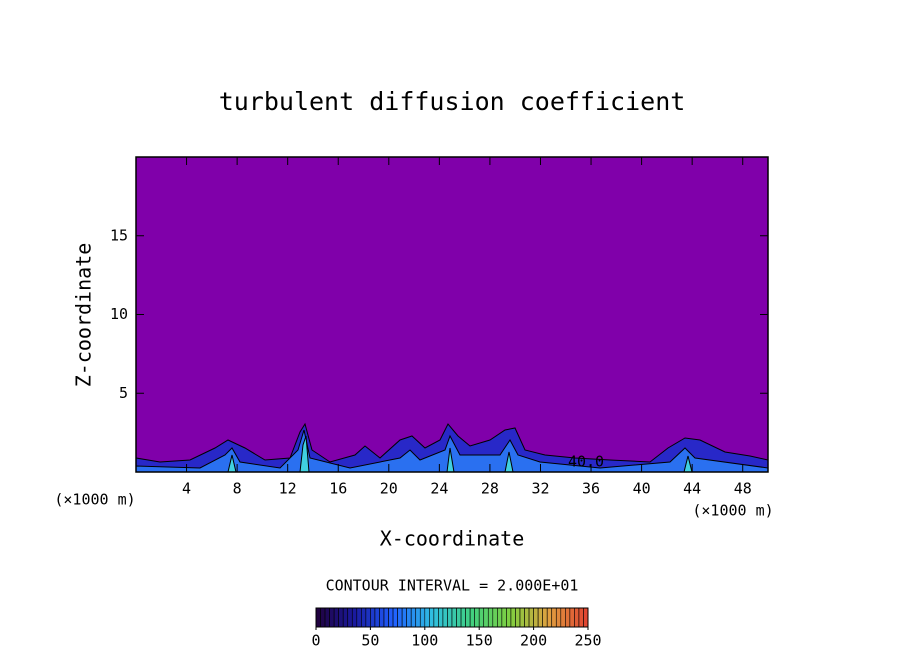 This screenshot has height=654, width=904. Describe the element at coordinates (370, 641) in the screenshot. I see `colorbar-tick-label: 50` at that location.